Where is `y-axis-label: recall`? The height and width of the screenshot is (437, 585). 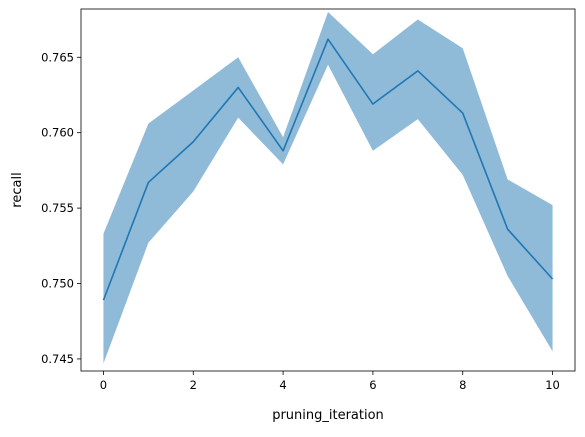 y-axis-label: recall is located at coordinates (17, 189).